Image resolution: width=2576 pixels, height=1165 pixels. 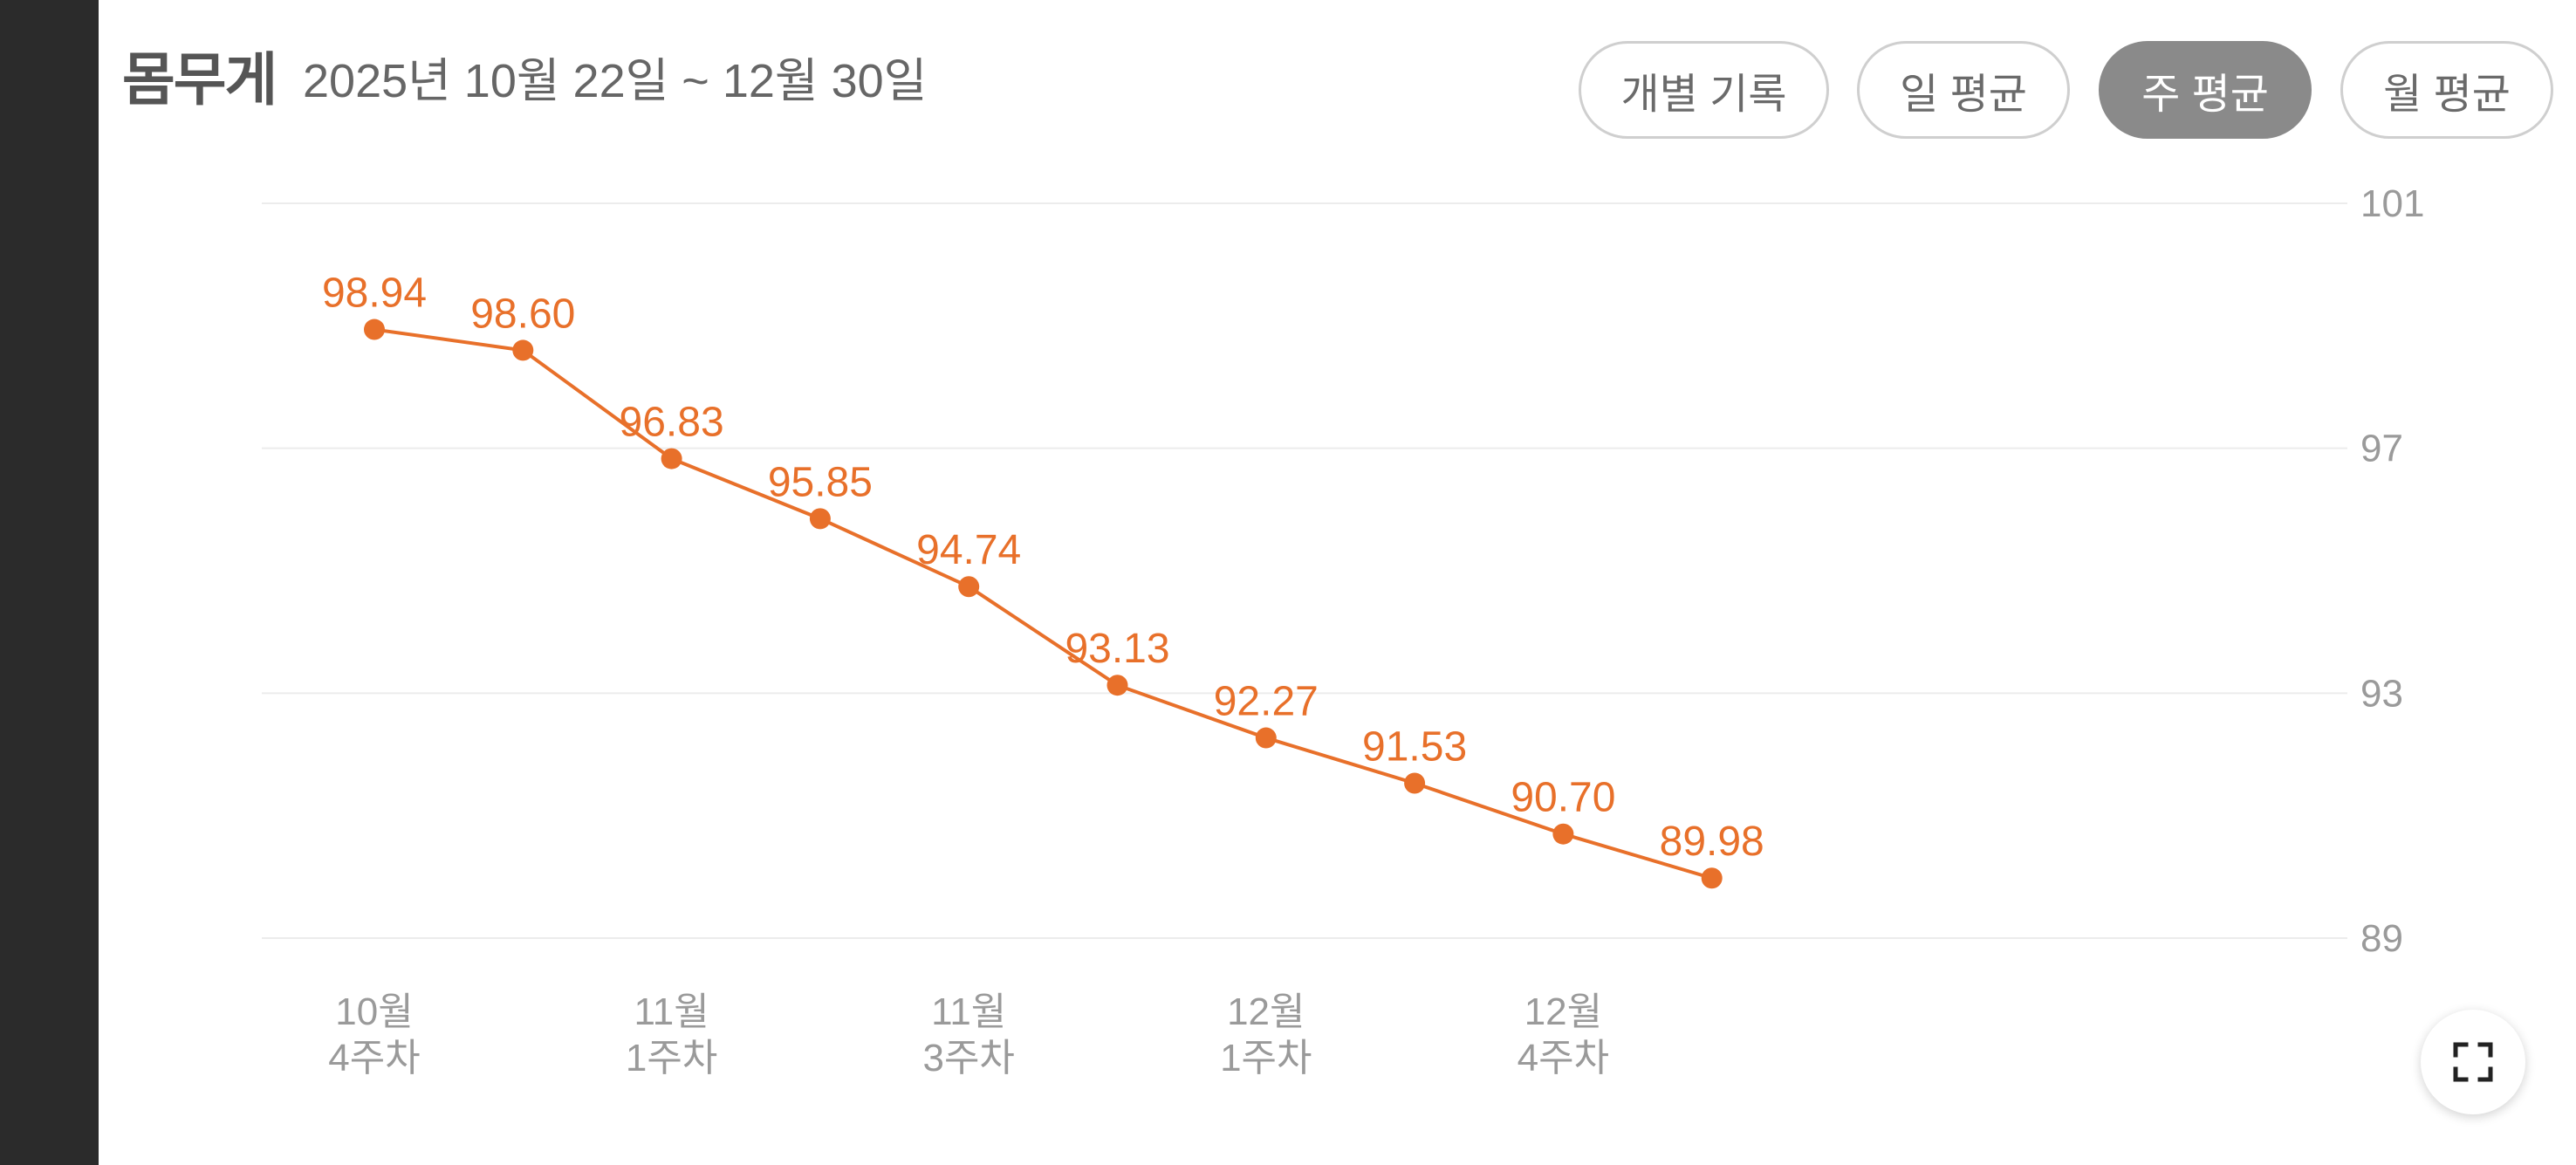 What do you see at coordinates (50, 582) in the screenshot?
I see `left-side-strip` at bounding box center [50, 582].